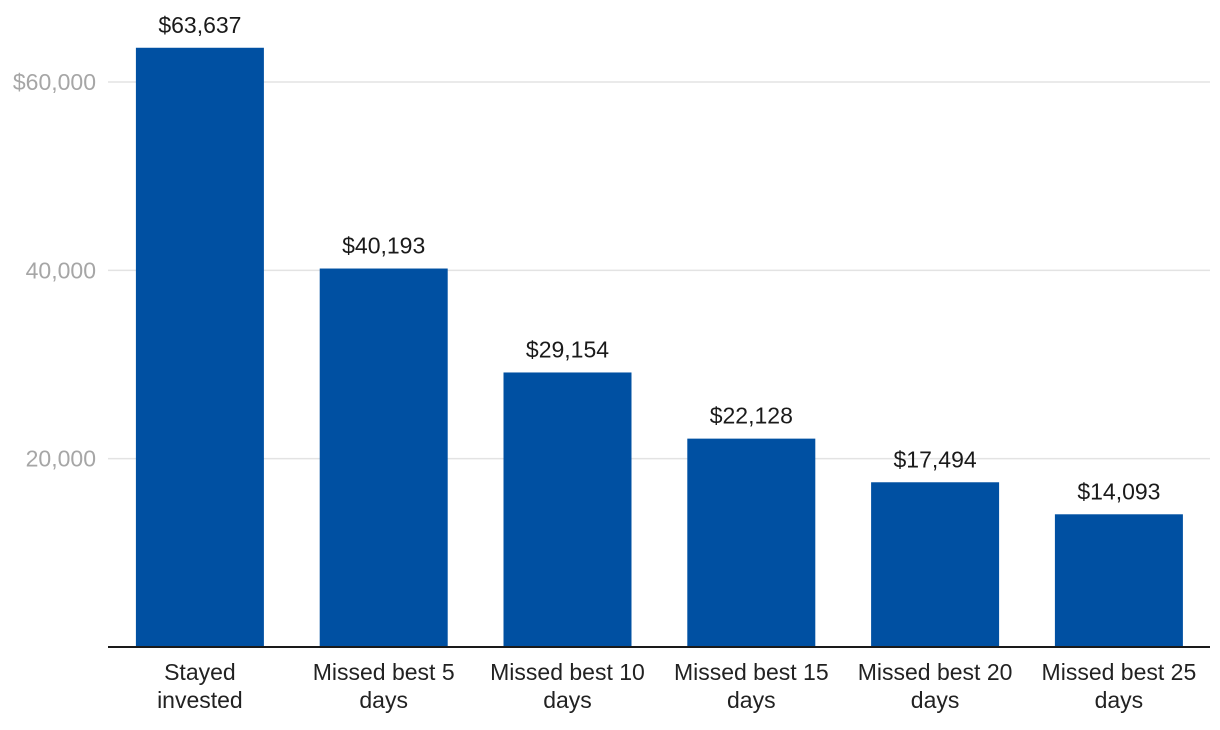 This screenshot has width=1220, height=730. What do you see at coordinates (567, 686) in the screenshot?
I see `x-tick-label: Missed best 10 days` at bounding box center [567, 686].